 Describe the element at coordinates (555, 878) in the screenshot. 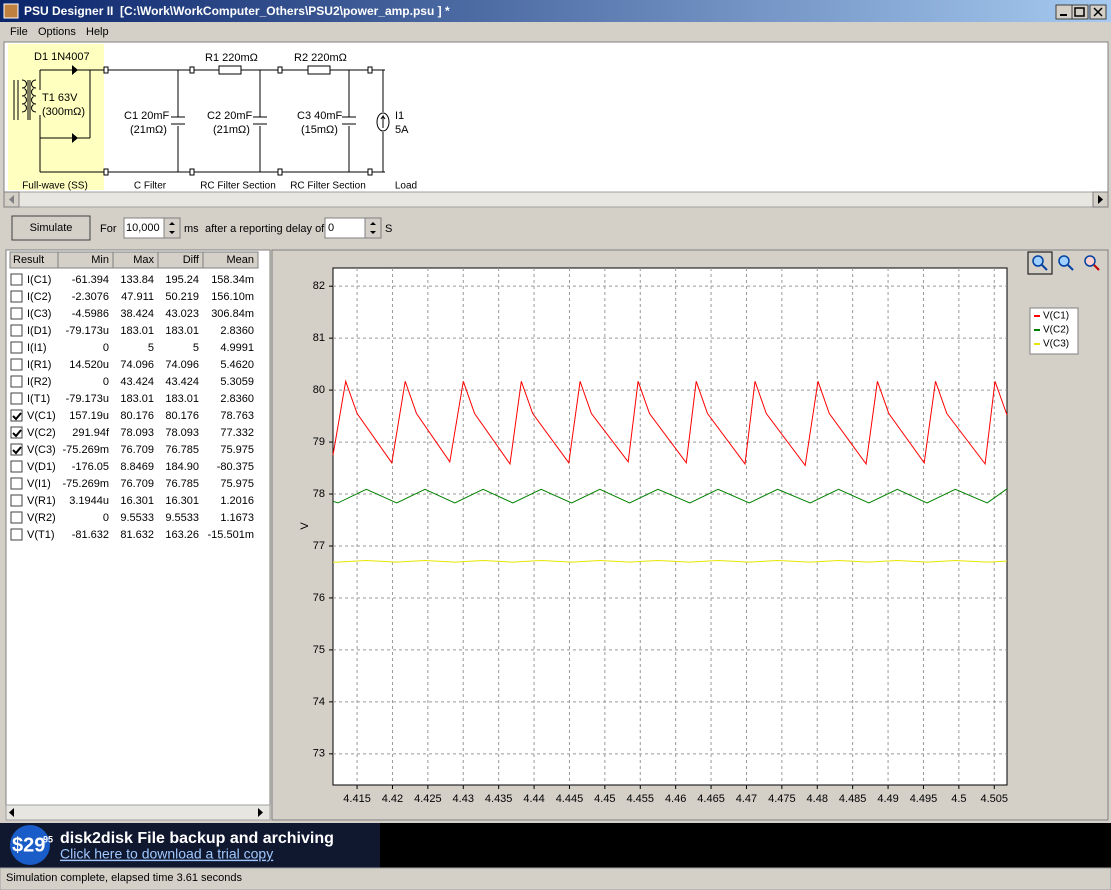

I see `status-bar` at that location.